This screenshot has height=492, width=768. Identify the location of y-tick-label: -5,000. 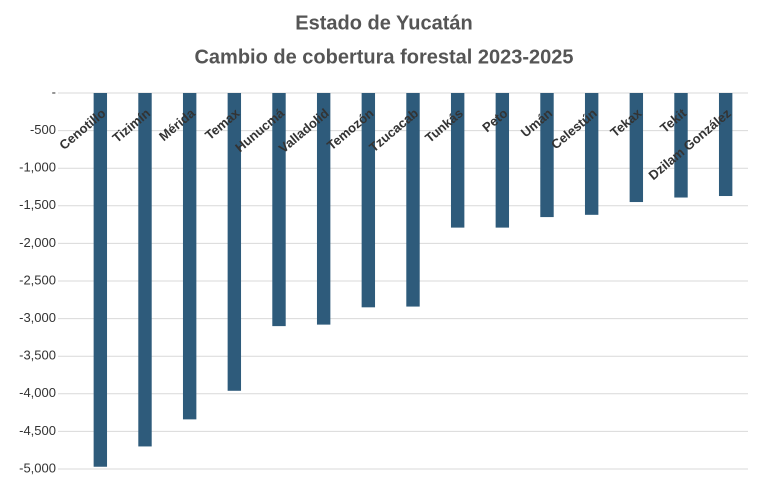
(37, 467).